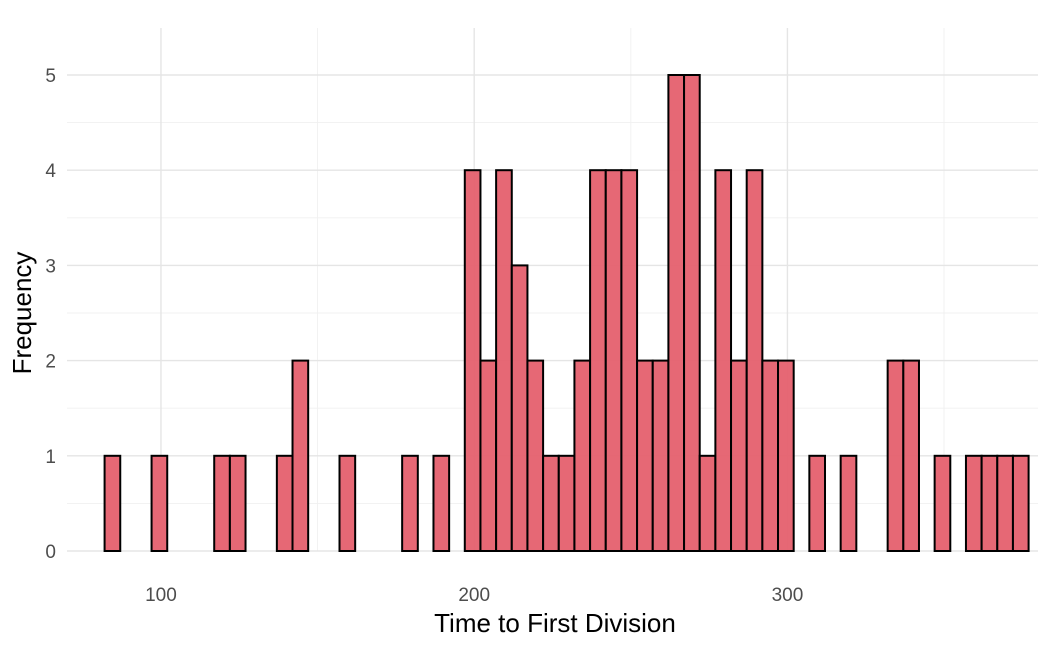 The height and width of the screenshot is (648, 1050). I want to click on y-tick-label: 3, so click(50, 266).